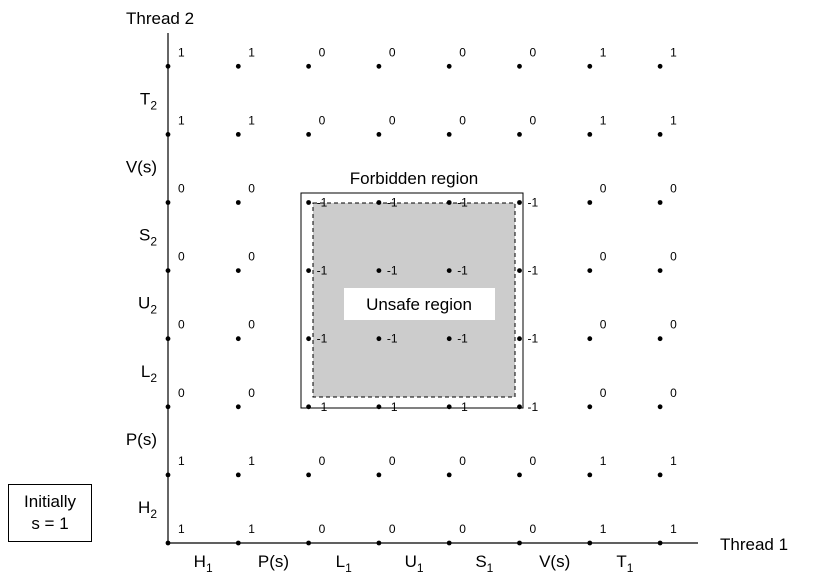 Image resolution: width=827 pixels, height=583 pixels. What do you see at coordinates (392, 529) in the screenshot?
I see `state-value-3-0: 0` at bounding box center [392, 529].